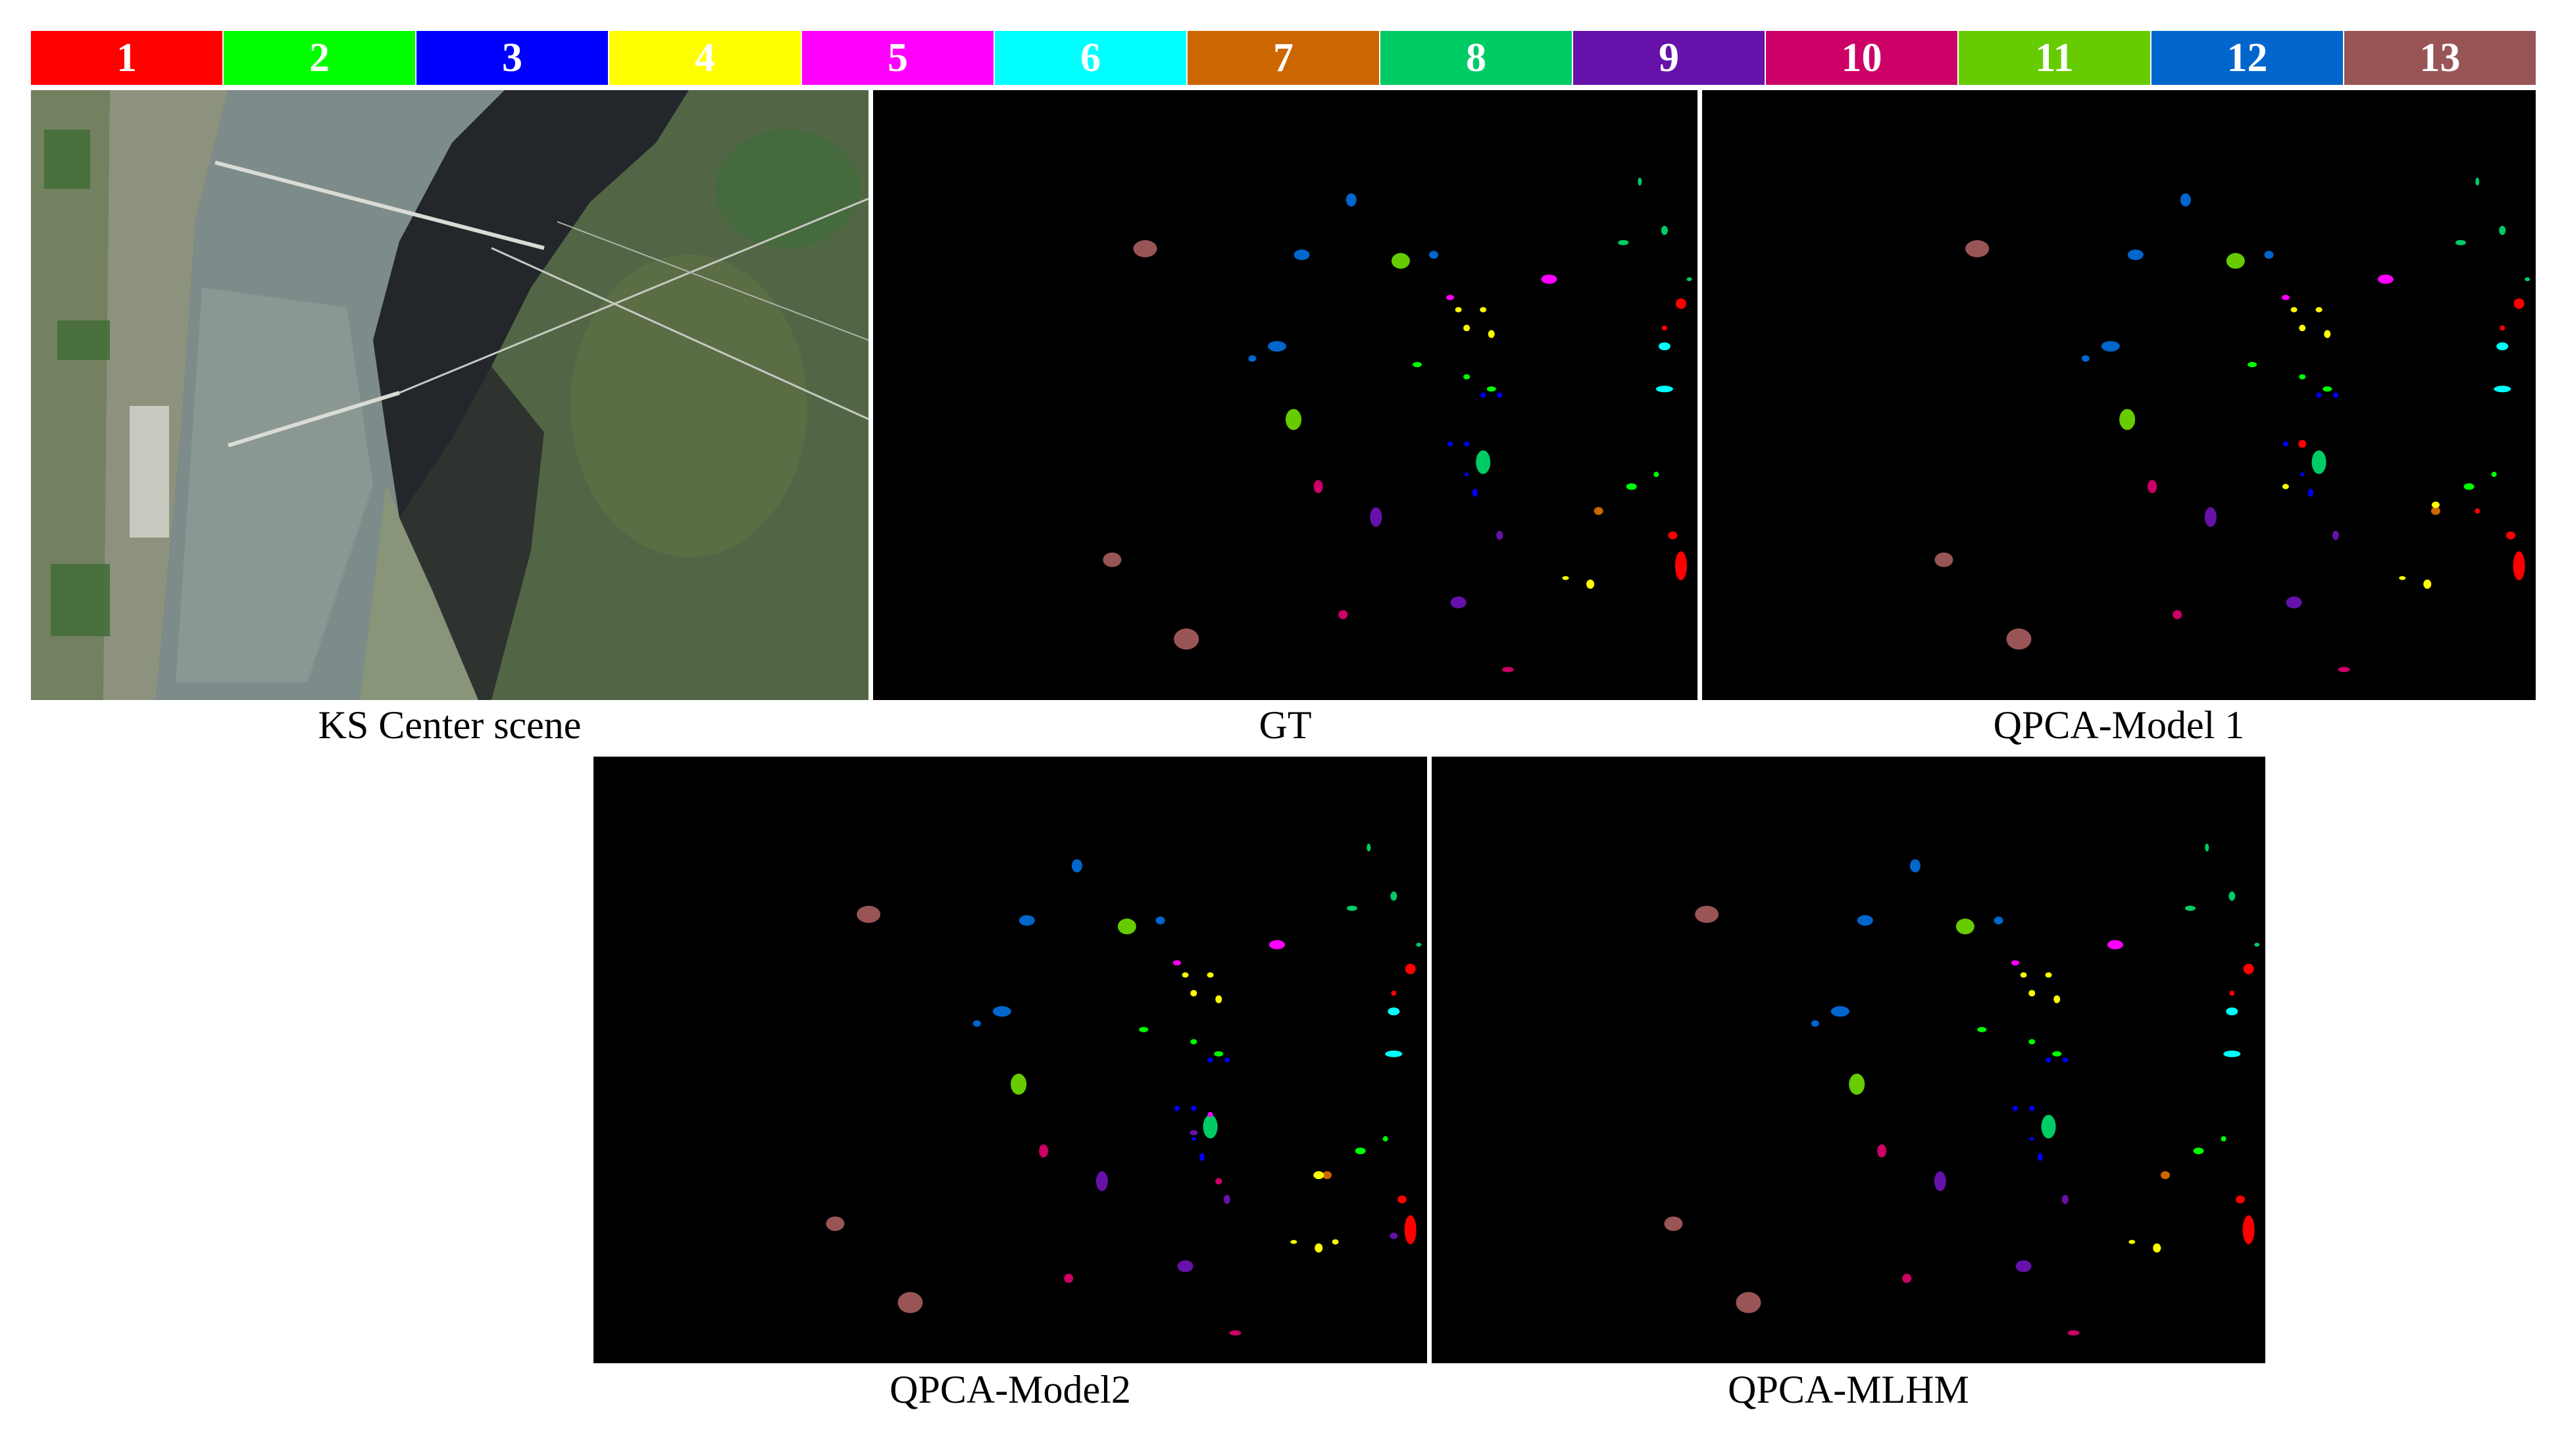 This screenshot has width=2564, height=1456. I want to click on class-legend: 1 2 3 4 5 6 7 8 9 10 11 12 13, so click(1283, 58).